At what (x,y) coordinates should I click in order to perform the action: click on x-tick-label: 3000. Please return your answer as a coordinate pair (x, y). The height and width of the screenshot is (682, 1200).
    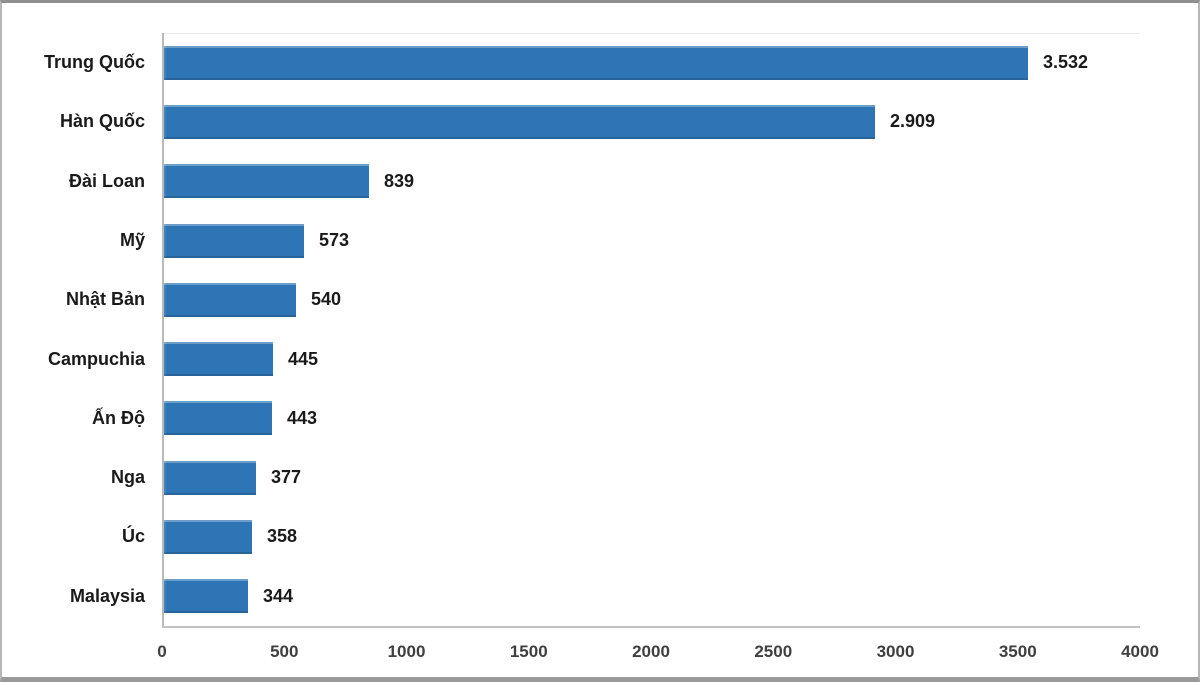
    Looking at the image, I should click on (895, 651).